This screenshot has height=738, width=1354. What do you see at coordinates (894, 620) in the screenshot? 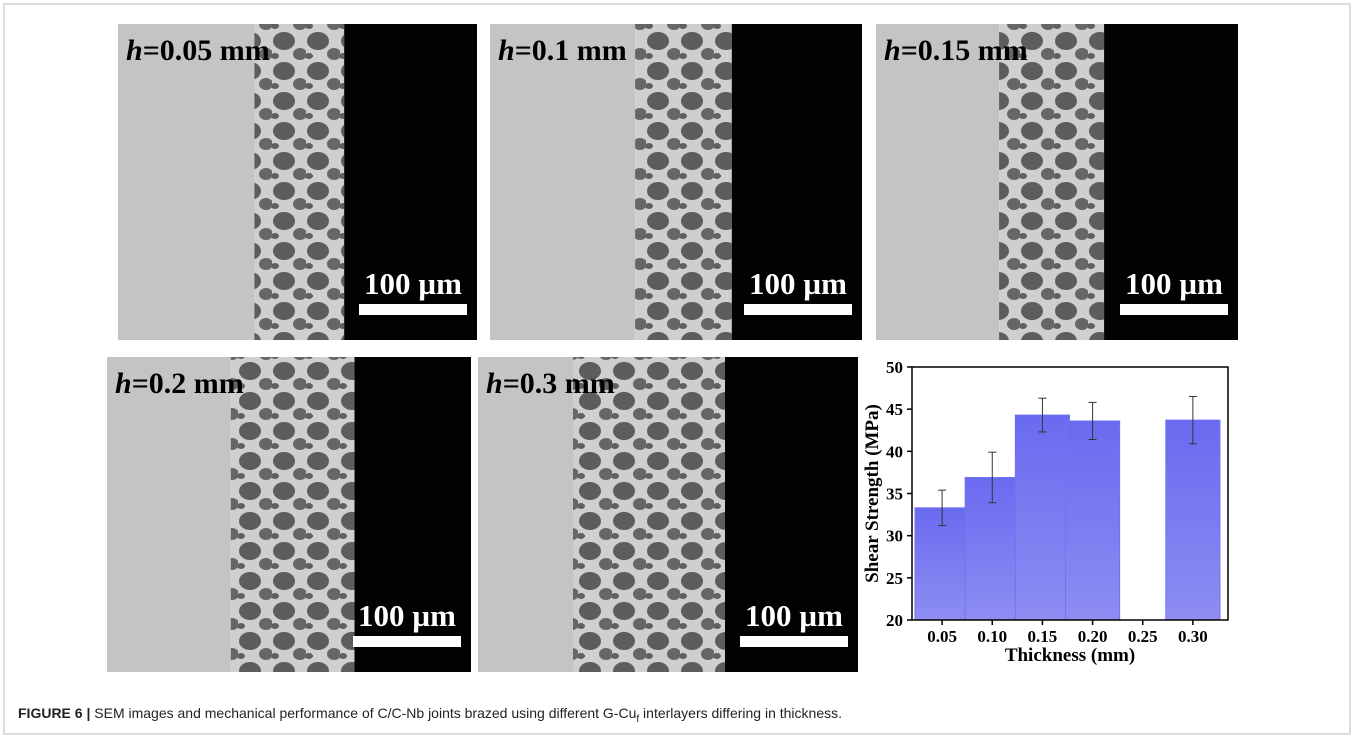
I see `y-tick-label: 20` at bounding box center [894, 620].